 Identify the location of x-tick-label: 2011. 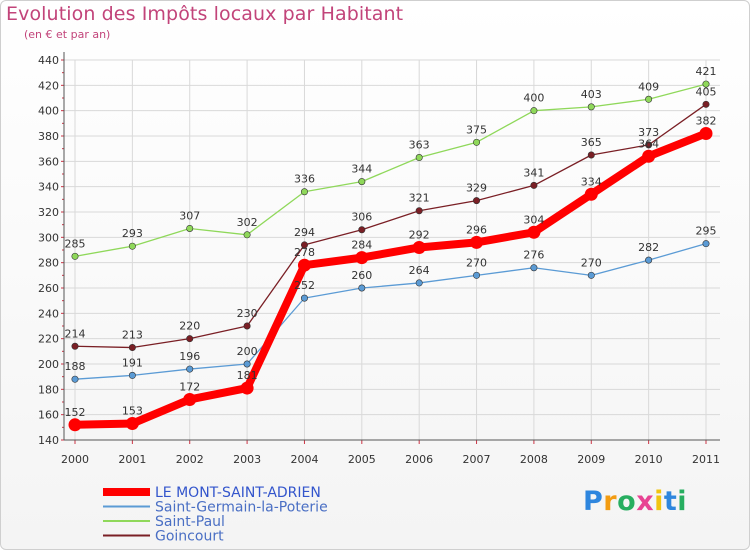
(706, 459).